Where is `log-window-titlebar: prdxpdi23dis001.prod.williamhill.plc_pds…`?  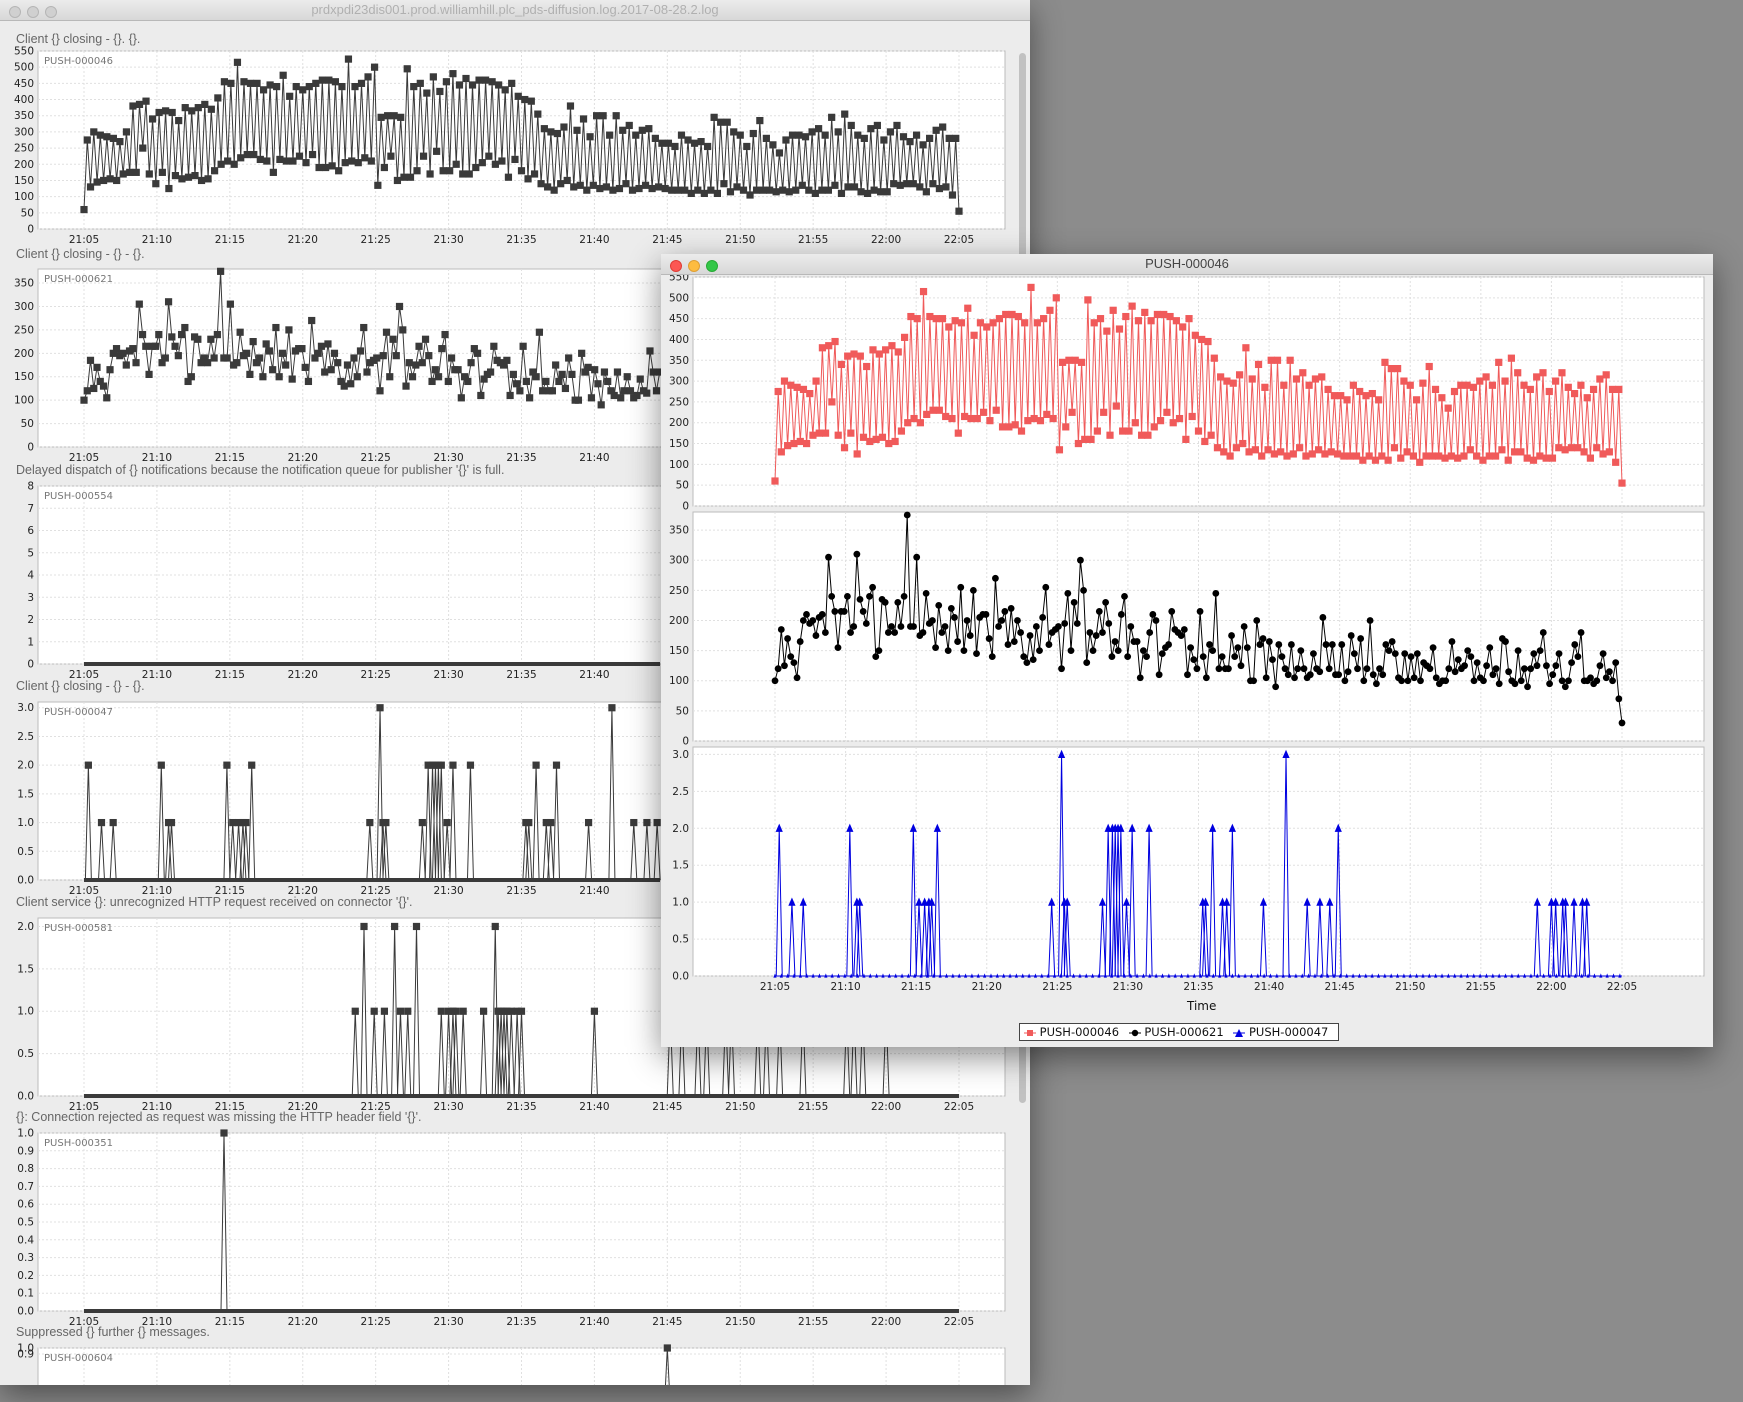 log-window-titlebar: prdxpdi23dis001.prod.williamhill.plc_pds… is located at coordinates (515, 10).